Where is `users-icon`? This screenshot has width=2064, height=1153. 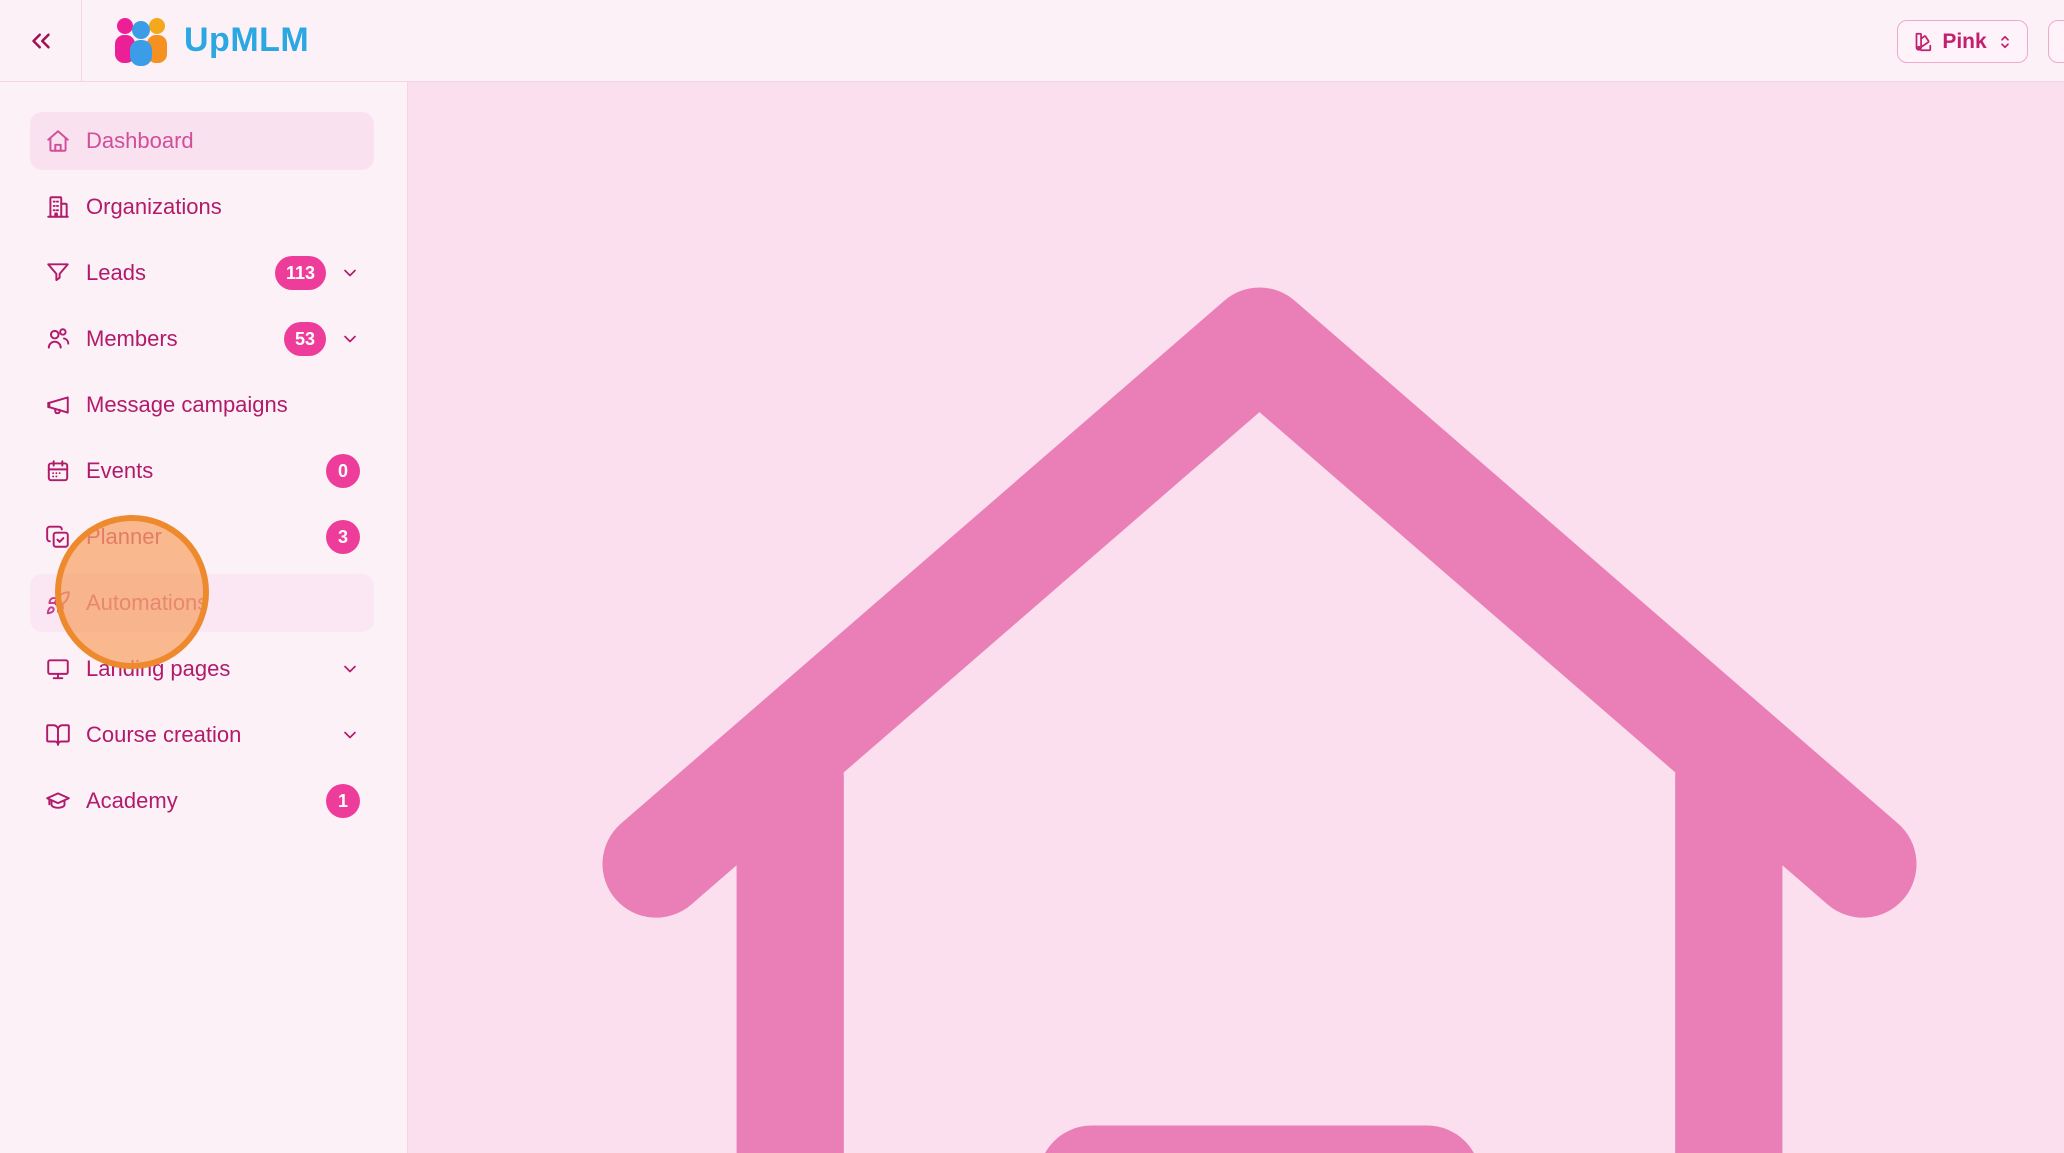 users-icon is located at coordinates (58, 339).